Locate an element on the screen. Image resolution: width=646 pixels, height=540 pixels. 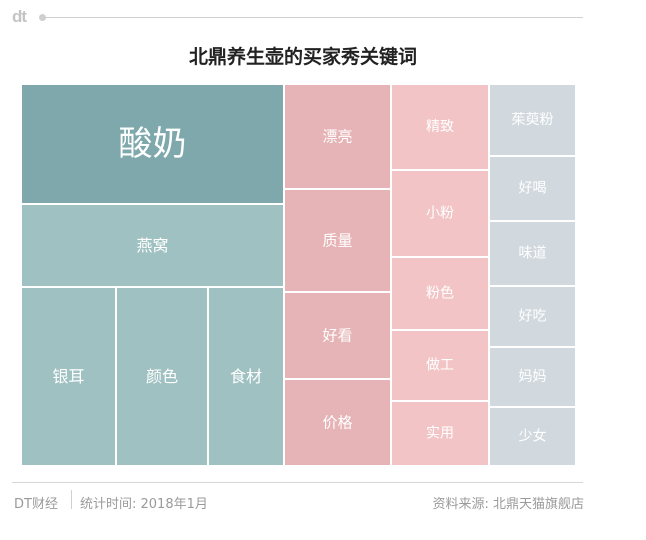
treemap-cell: 好喝 is located at coordinates (532, 188).